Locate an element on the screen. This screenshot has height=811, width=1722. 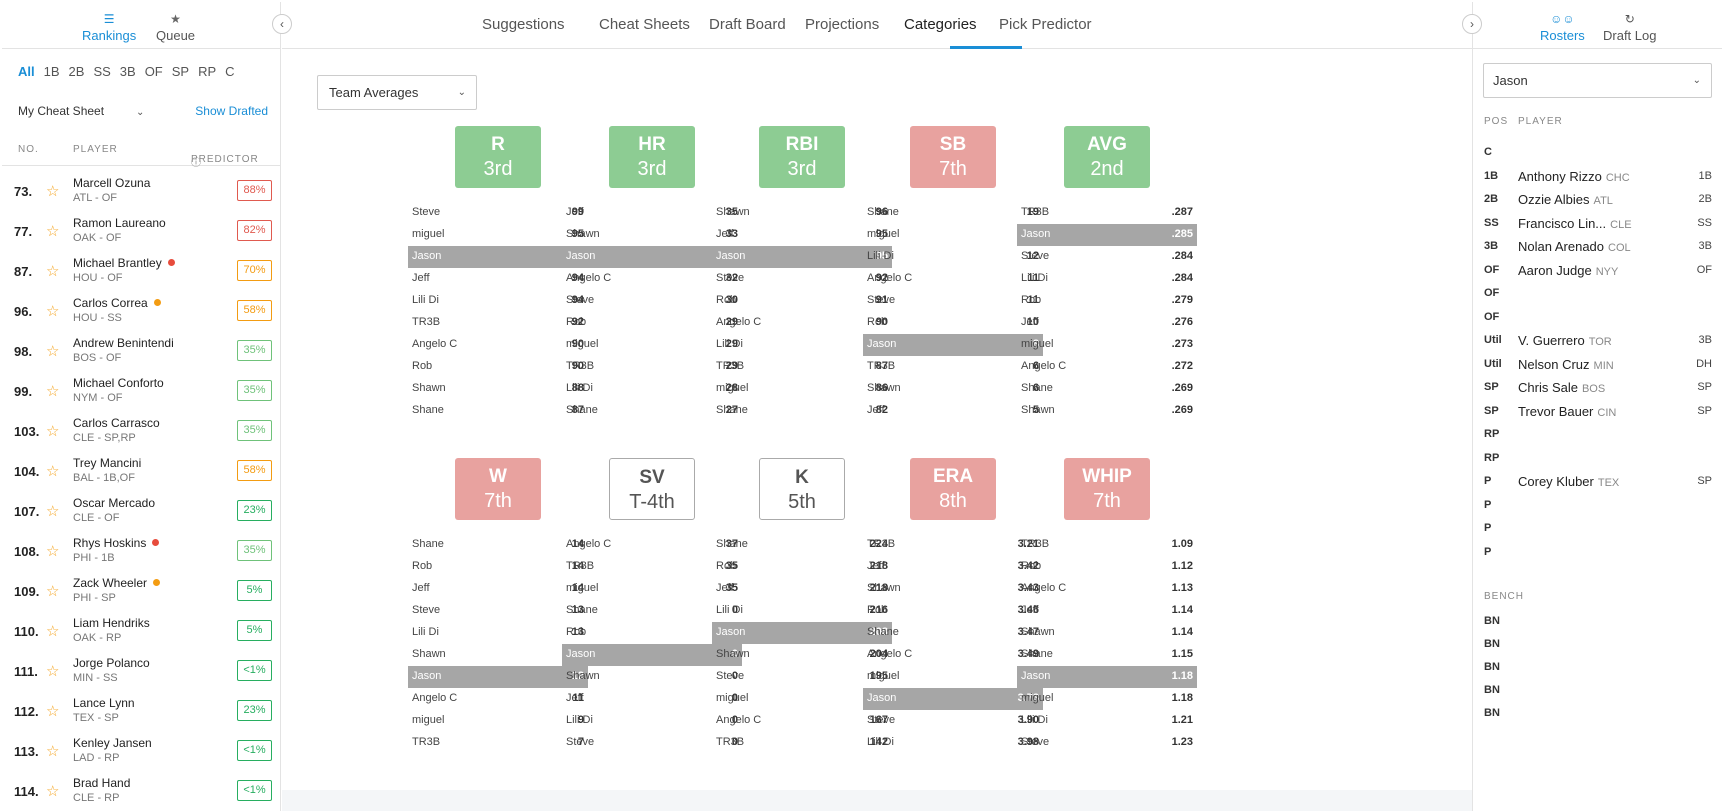
roster-slot: Util Nelson Cruz MIN DH is located at coordinates (1597, 366).